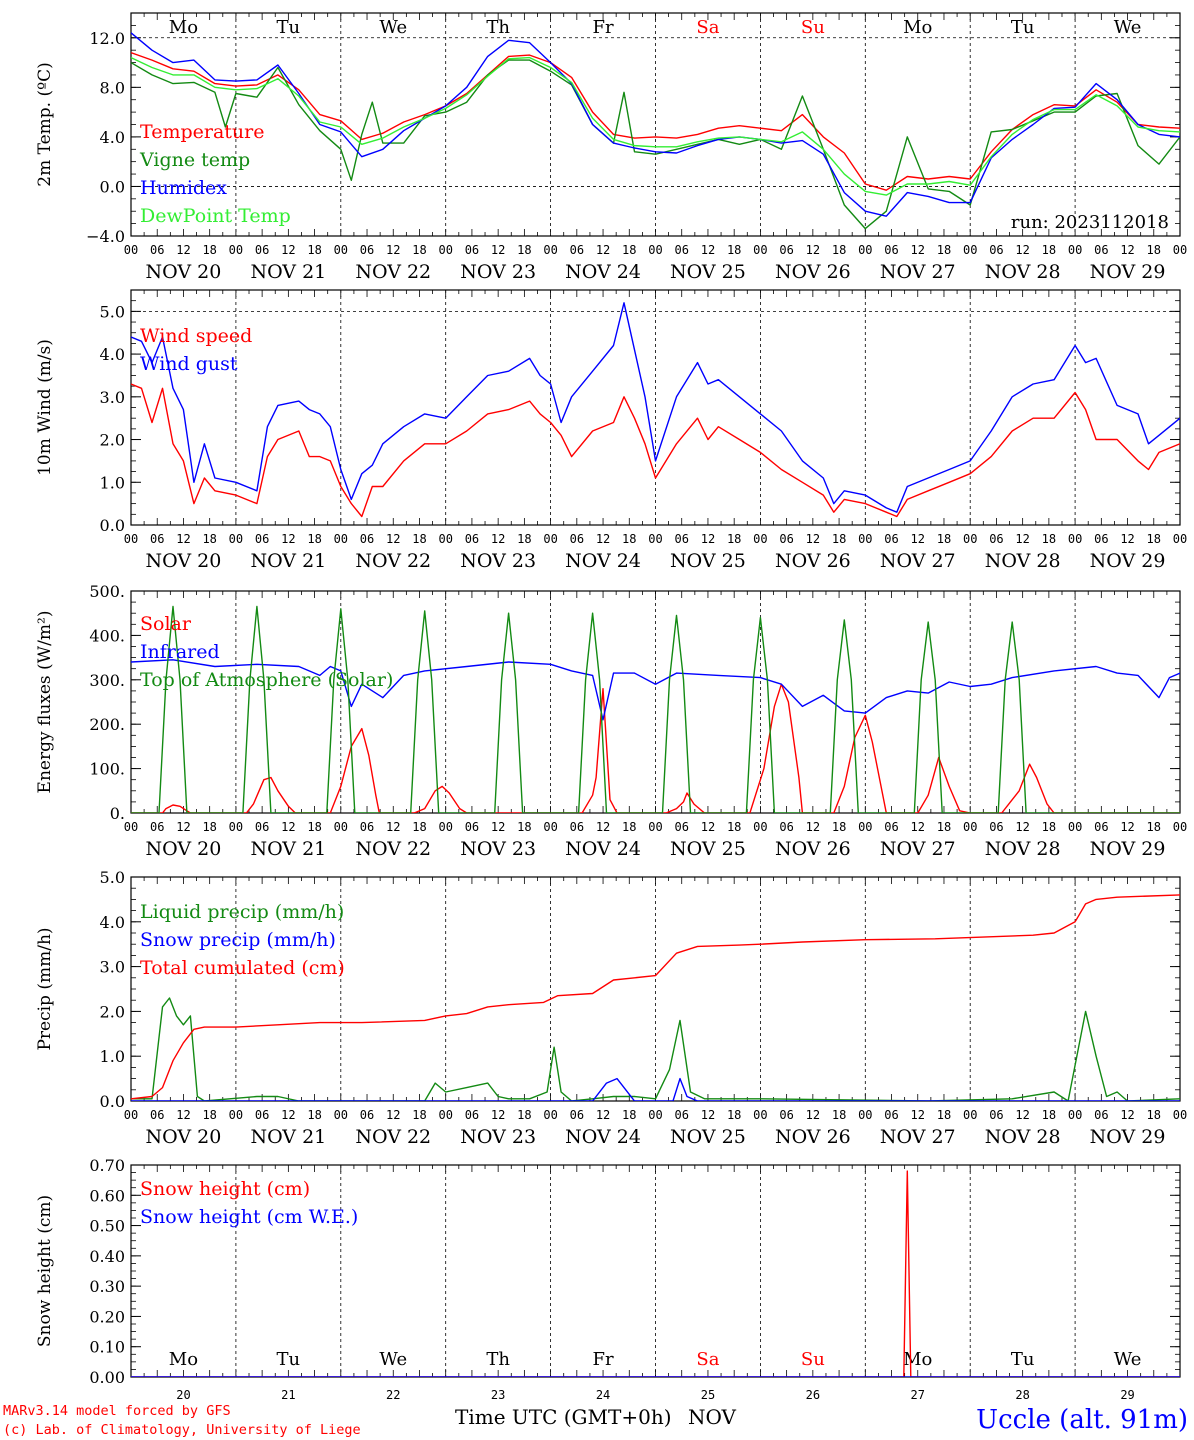 The image size is (1194, 1440). Describe the element at coordinates (655, 1273) in the screenshot. I see `snow-series-snow-height-cm` at that location.